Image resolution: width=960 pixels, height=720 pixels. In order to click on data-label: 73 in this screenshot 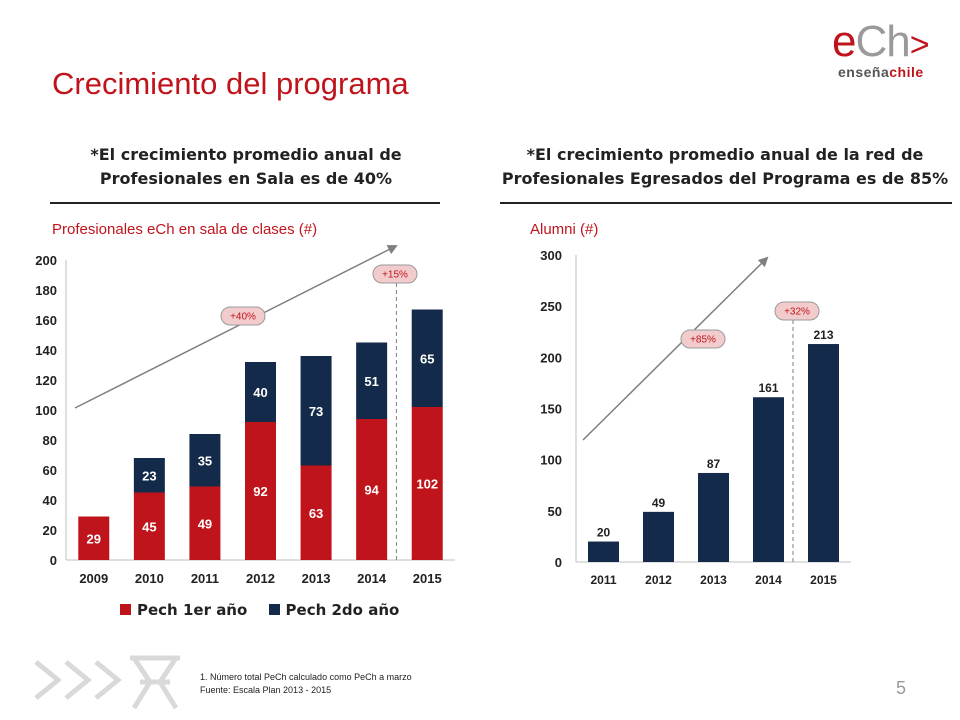, I will do `click(316, 411)`.